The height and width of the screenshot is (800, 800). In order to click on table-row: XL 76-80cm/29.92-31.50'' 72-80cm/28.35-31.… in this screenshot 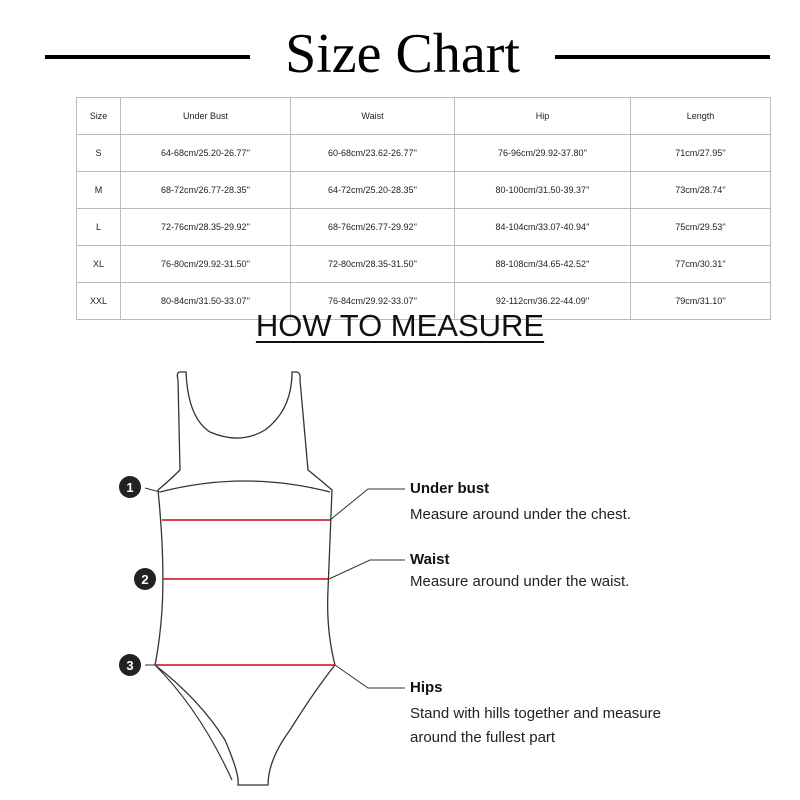, I will do `click(423, 264)`.